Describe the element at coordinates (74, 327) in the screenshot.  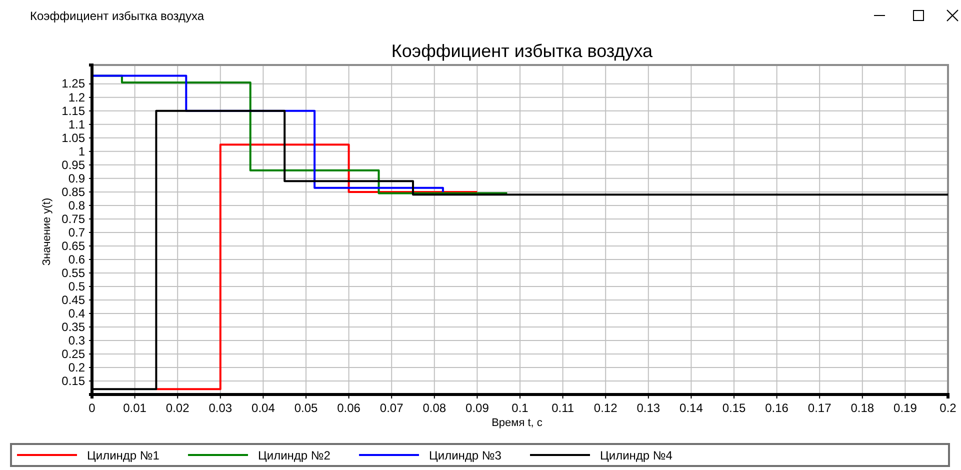
I see `y-tick-label: 0.35` at that location.